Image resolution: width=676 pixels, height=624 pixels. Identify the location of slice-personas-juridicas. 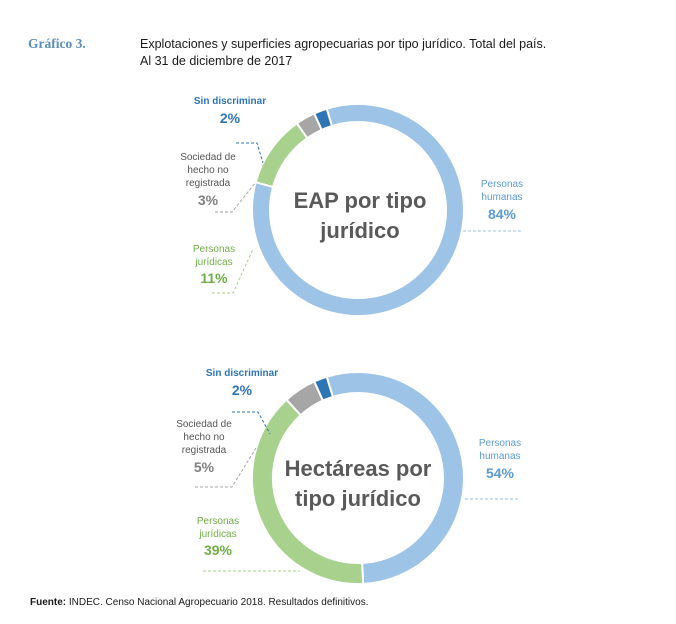
(281, 155).